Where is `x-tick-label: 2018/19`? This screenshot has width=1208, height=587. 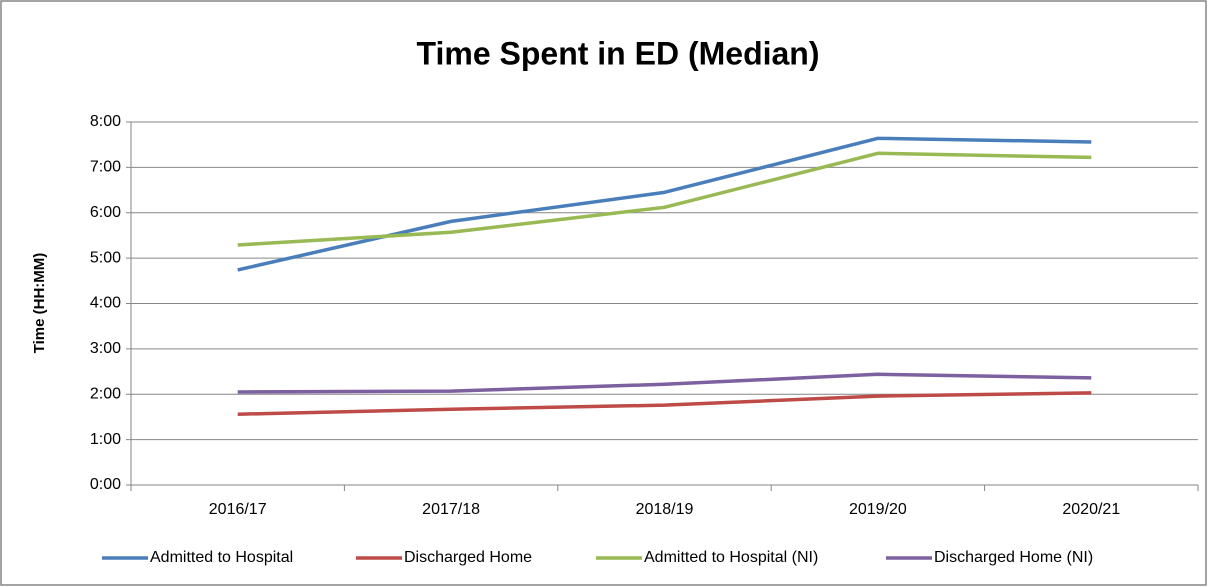 x-tick-label: 2018/19 is located at coordinates (665, 509).